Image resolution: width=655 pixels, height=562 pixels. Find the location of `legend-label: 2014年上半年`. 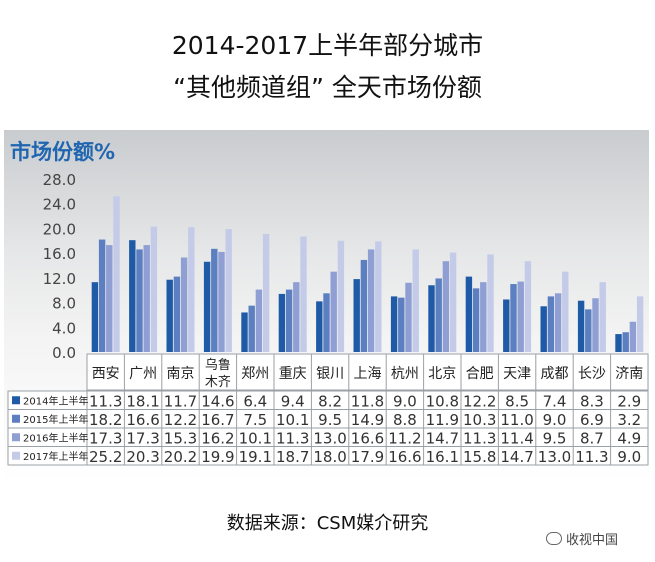

legend-label: 2014年上半年 is located at coordinates (55, 400).